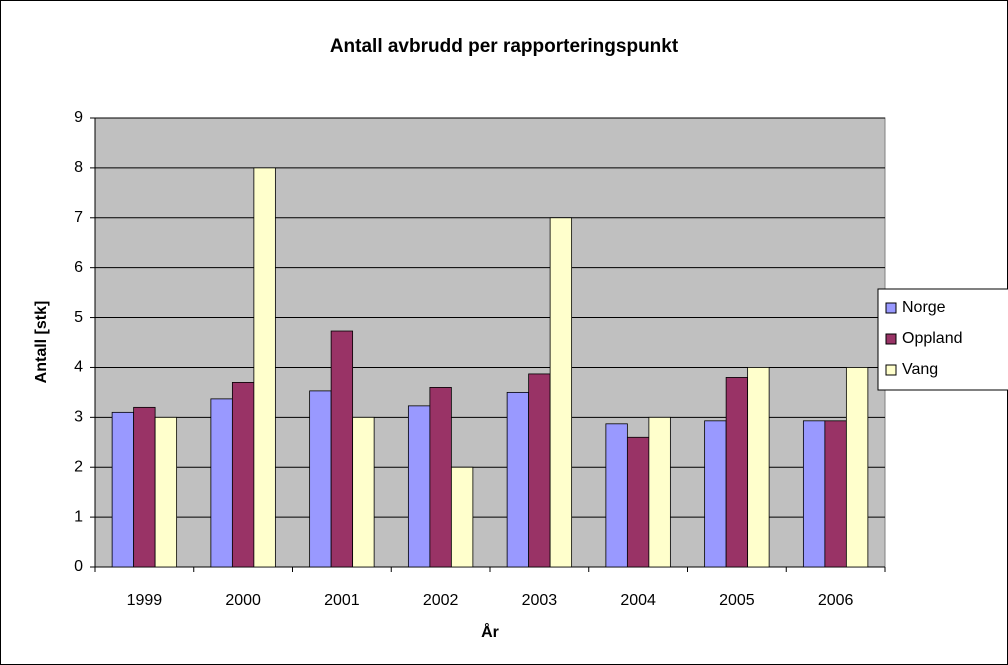  What do you see at coordinates (78, 167) in the screenshot?
I see `y-tick-label: 8` at bounding box center [78, 167].